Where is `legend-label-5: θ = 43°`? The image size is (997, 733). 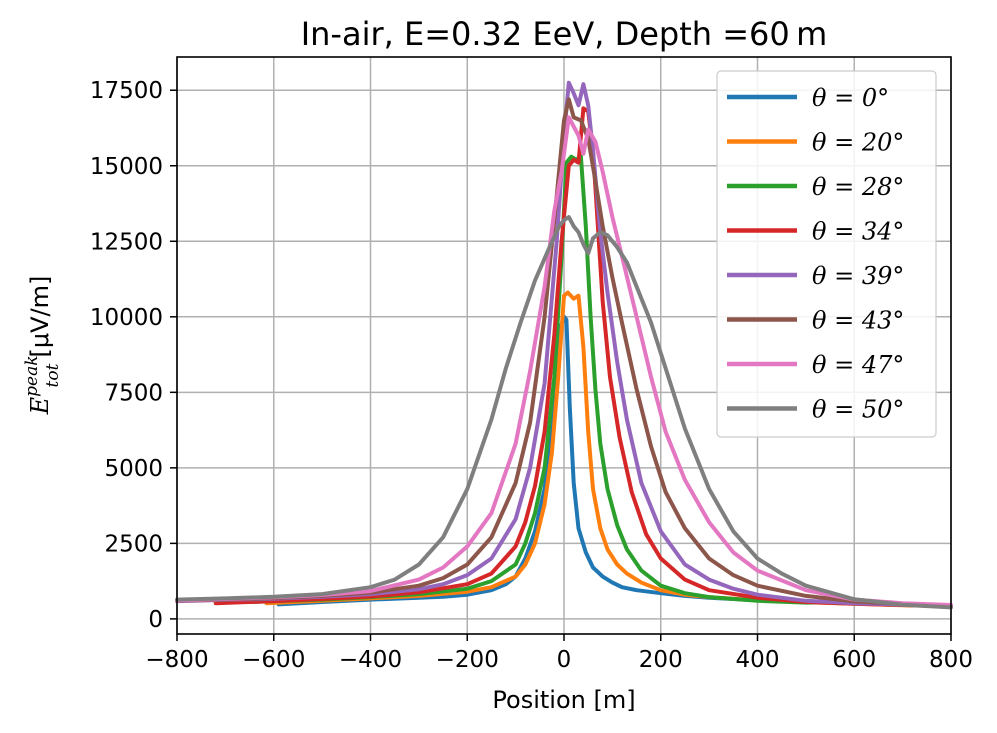 legend-label-5: θ = 43° is located at coordinates (858, 321).